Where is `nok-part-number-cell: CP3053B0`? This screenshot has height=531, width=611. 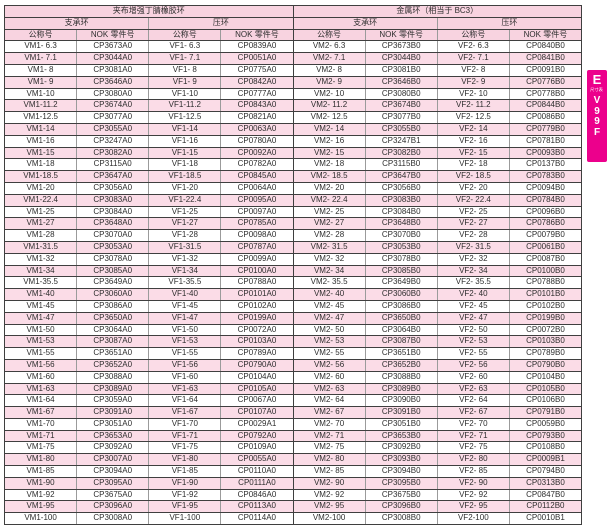
nok-part-number-cell: CP3053B0 is located at coordinates (401, 247).